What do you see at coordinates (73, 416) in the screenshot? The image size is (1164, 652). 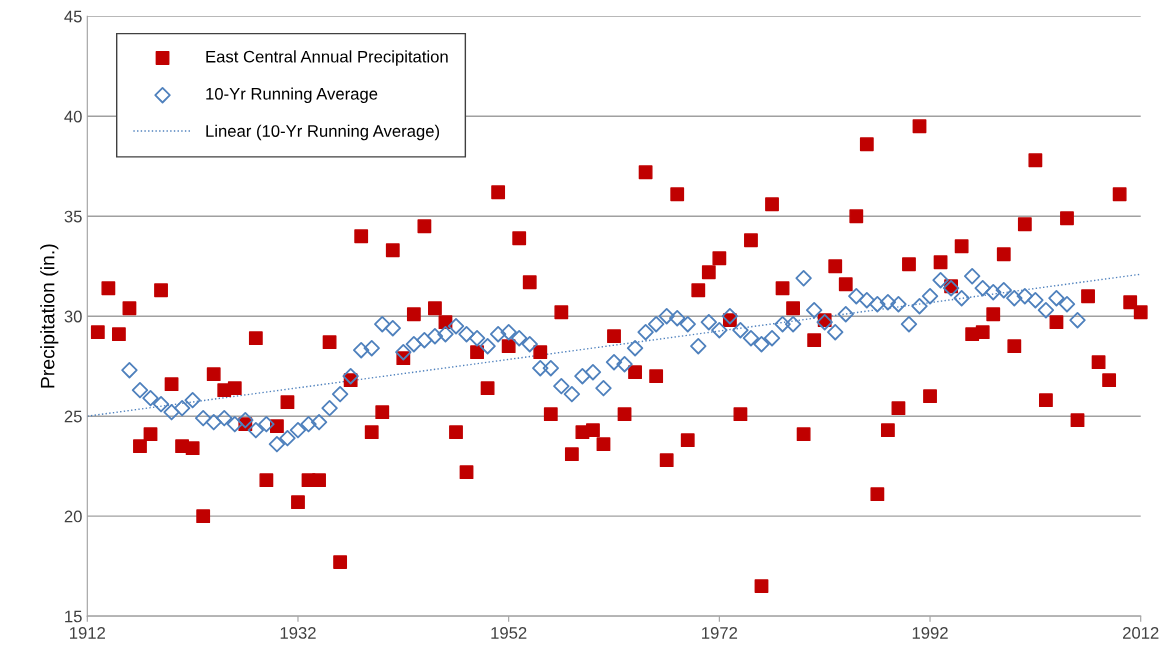 I see `y-tick-label: 25` at bounding box center [73, 416].